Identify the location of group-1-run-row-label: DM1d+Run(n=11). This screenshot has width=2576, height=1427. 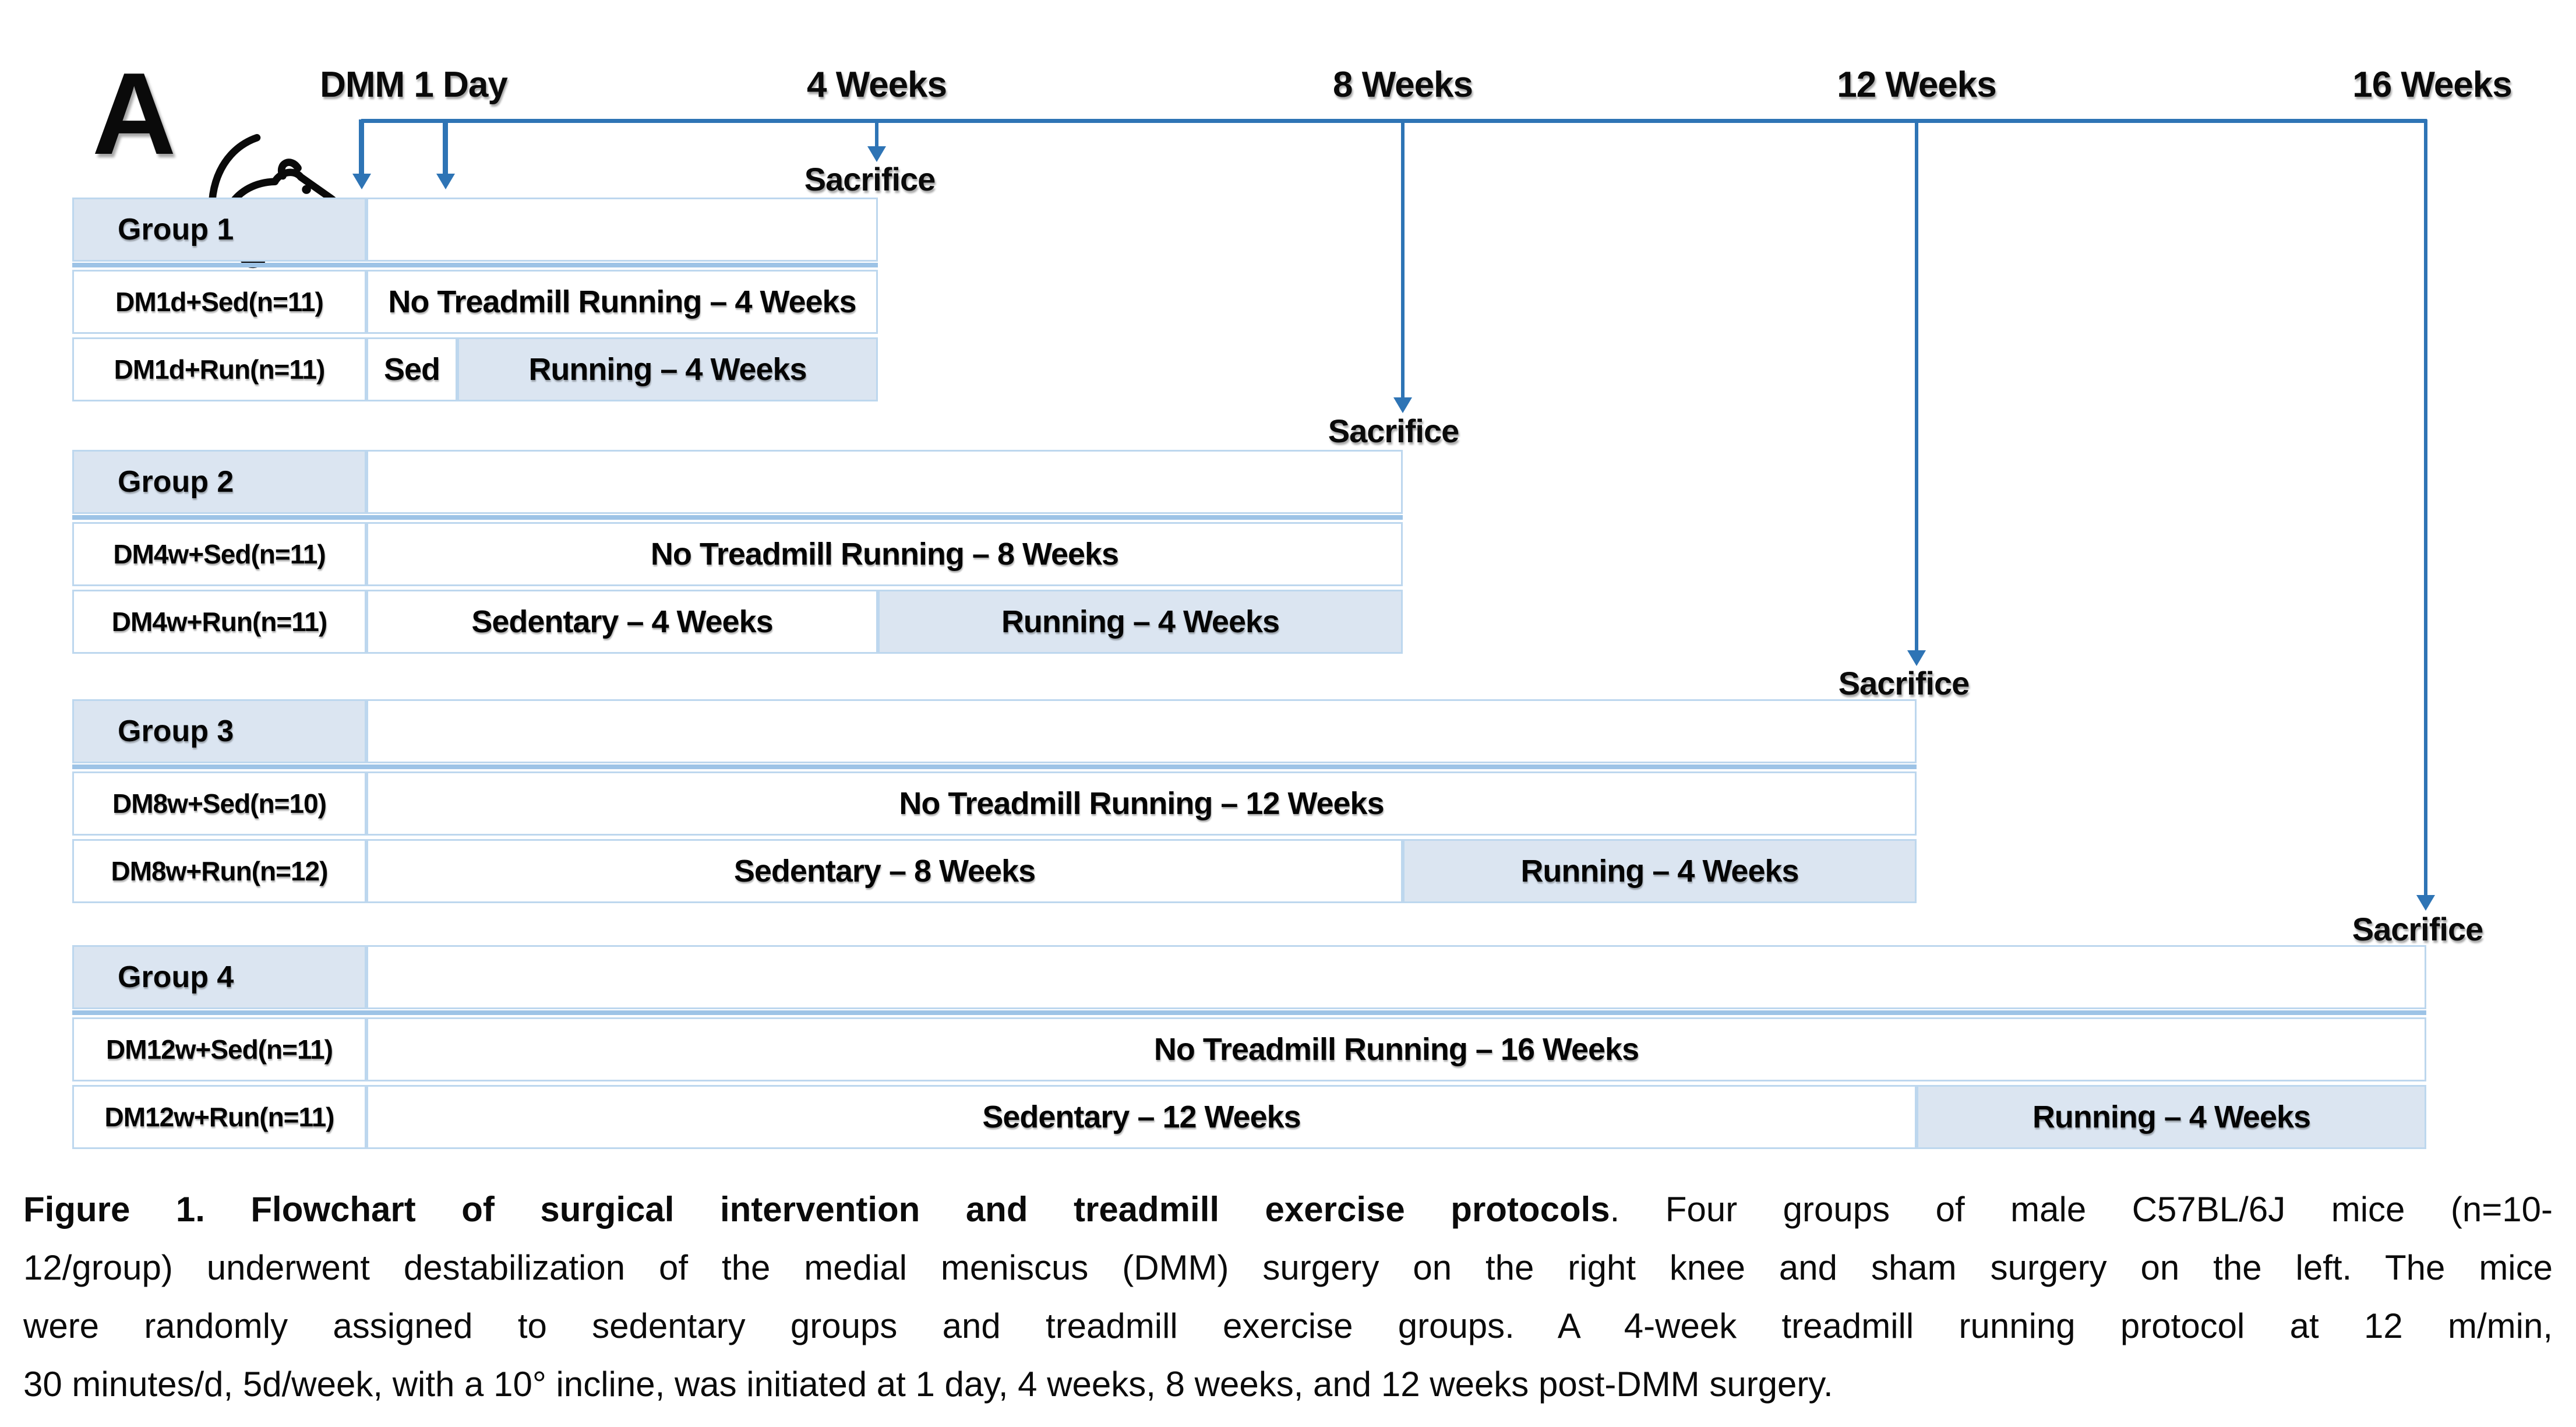
(219, 369).